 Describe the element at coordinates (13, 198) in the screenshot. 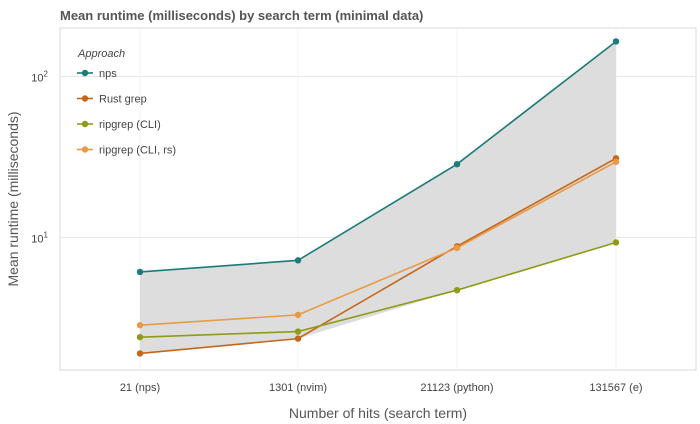

I see `y-axis-title: Mean runtime (milliseconds)` at that location.